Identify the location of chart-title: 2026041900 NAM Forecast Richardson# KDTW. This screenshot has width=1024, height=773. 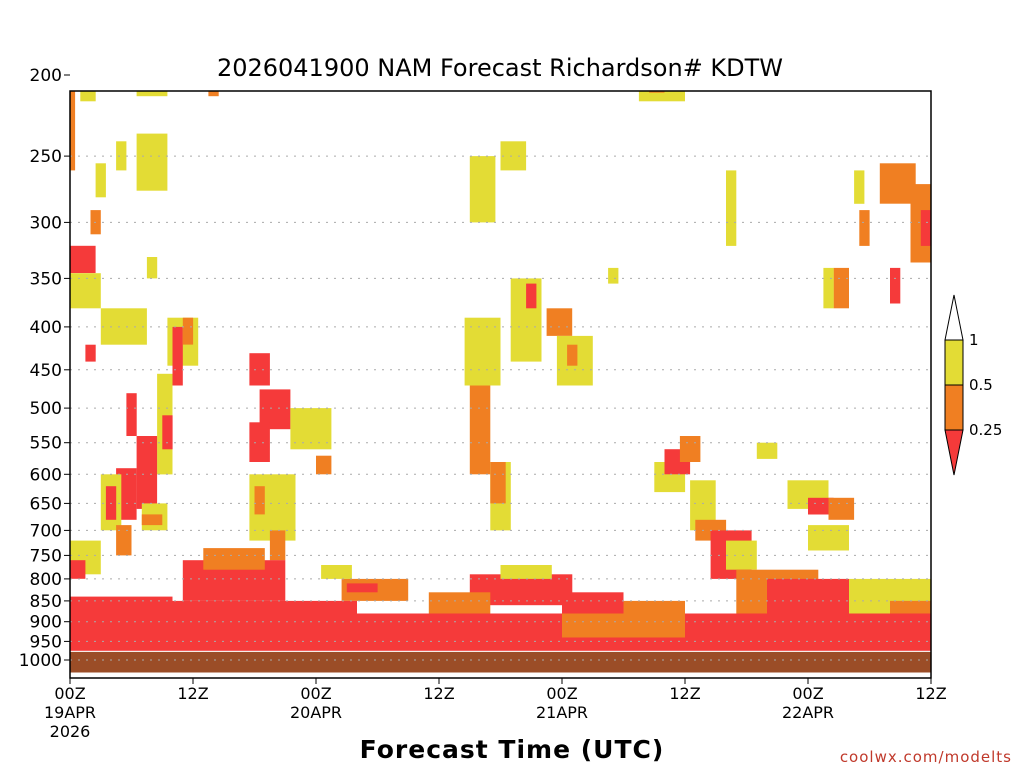
(500, 68).